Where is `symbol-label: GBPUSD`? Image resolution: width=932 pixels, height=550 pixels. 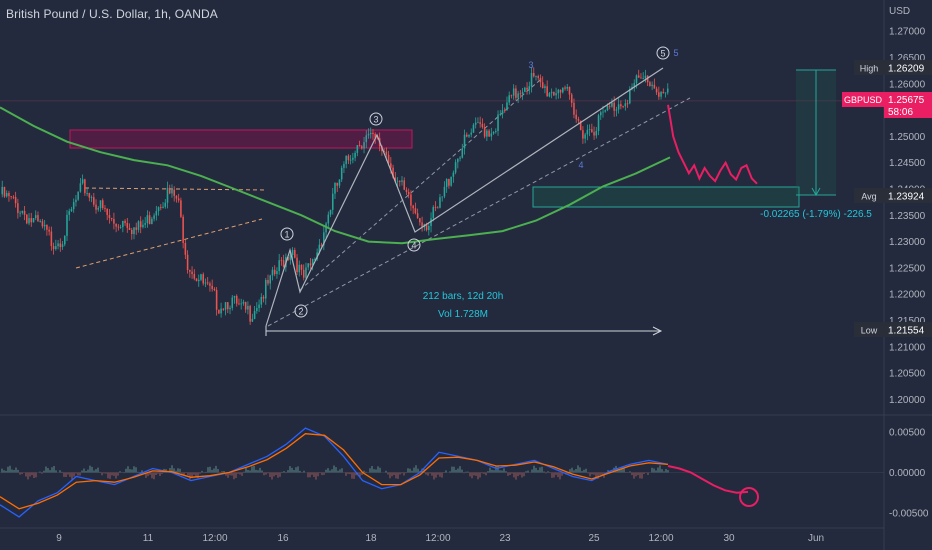 symbol-label: GBPUSD is located at coordinates (863, 100).